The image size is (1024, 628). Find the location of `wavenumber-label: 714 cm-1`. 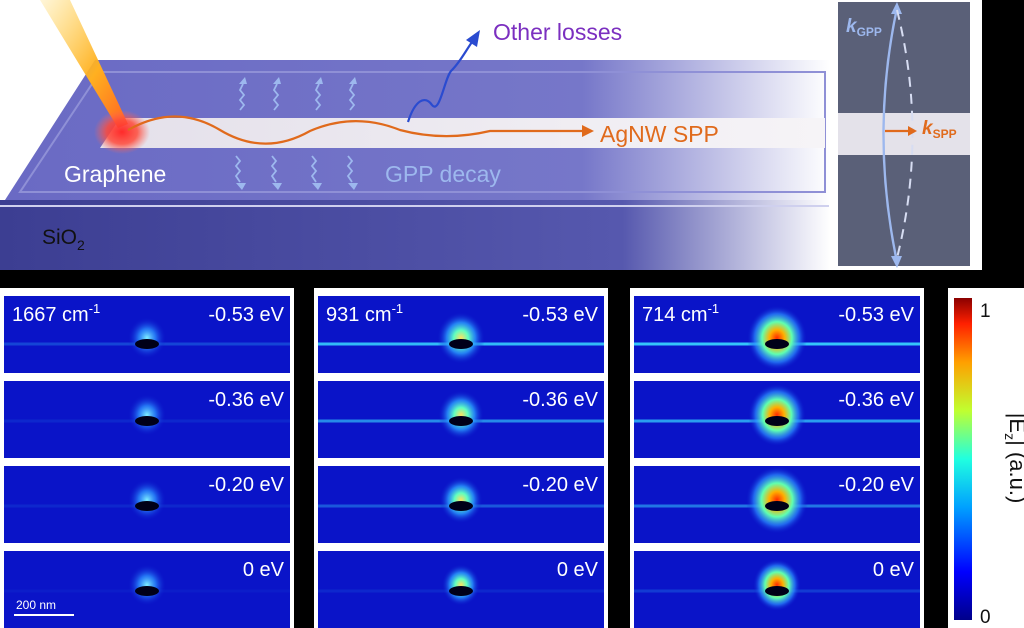

wavenumber-label: 714 cm-1 is located at coordinates (680, 313).